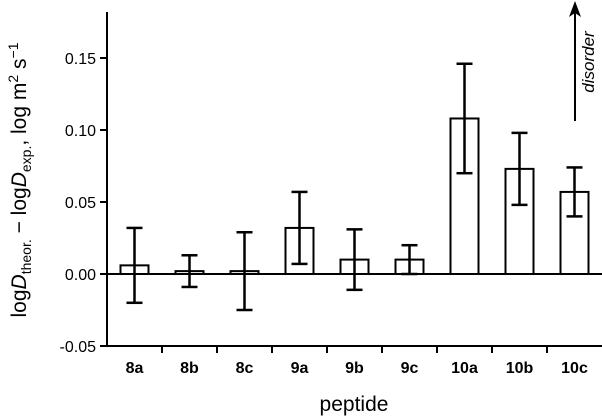 This screenshot has width=602, height=416. What do you see at coordinates (244, 271) in the screenshot?
I see `error-bar-8c` at bounding box center [244, 271].